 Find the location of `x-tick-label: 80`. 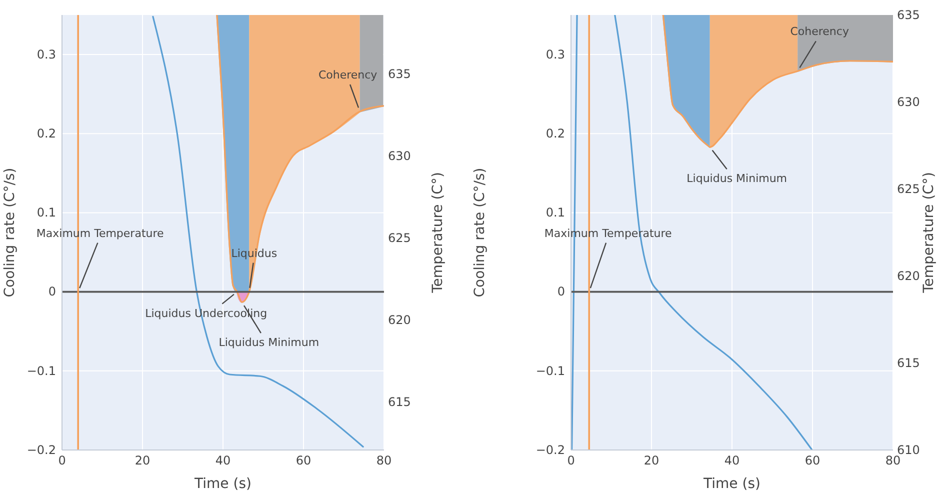

x-tick-label: 80 is located at coordinates (384, 461).